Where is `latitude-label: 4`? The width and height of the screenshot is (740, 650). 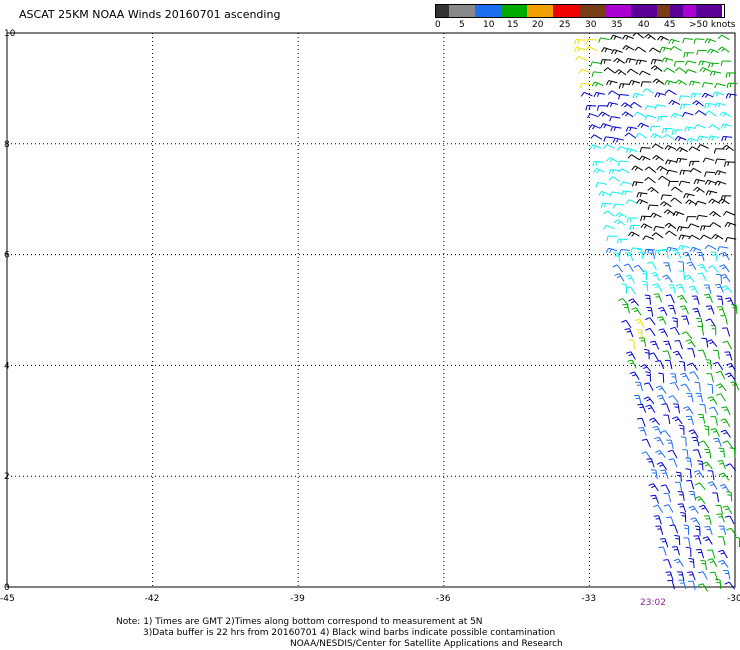
latitude-label: 4 is located at coordinates (7, 366).